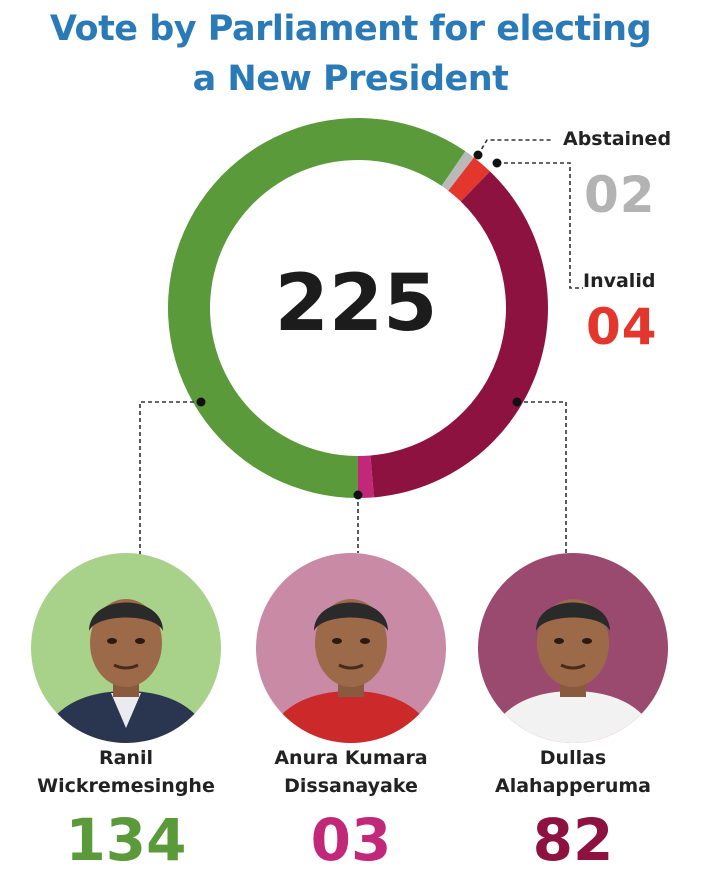 This screenshot has width=701, height=883. I want to click on candidate-name-ranil: Ranil Wickremesinghe, so click(126, 772).